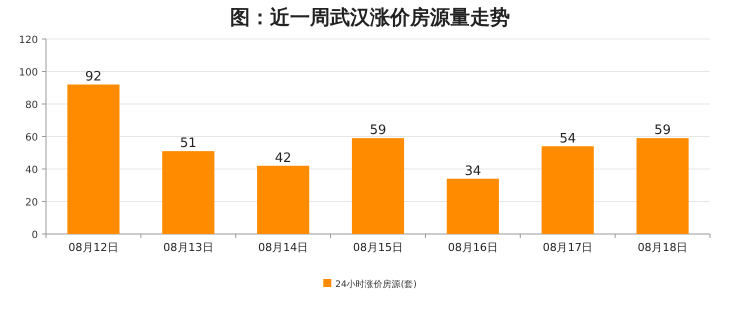 Image resolution: width=740 pixels, height=312 pixels. What do you see at coordinates (93, 77) in the screenshot?
I see `data-label: 92` at bounding box center [93, 77].